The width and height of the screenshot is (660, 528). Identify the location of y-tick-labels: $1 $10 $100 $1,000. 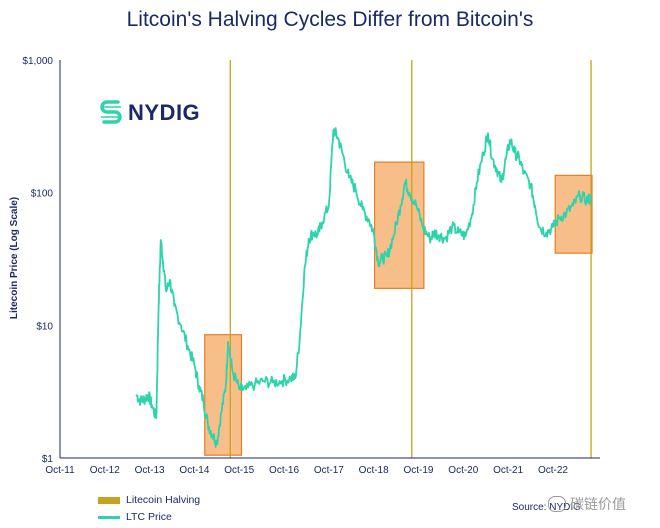
(37, 260).